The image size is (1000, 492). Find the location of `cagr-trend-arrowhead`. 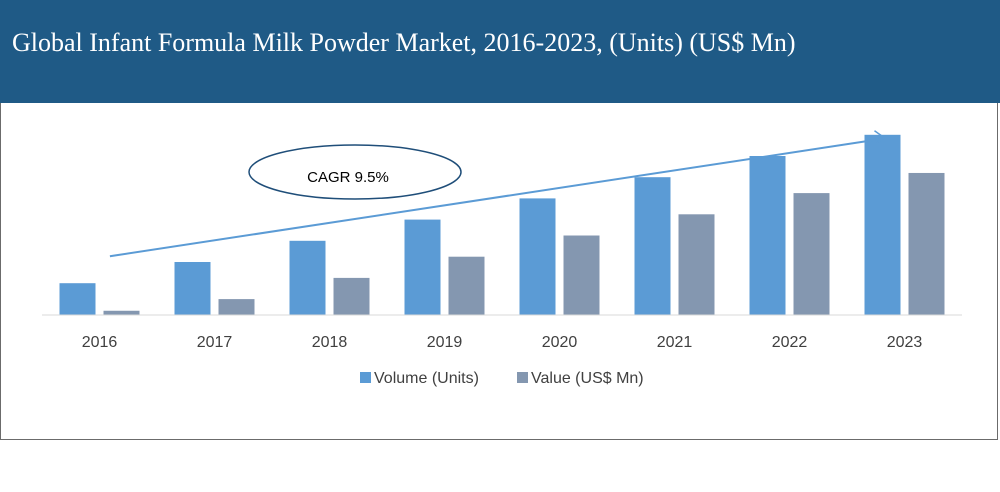

cagr-trend-arrowhead is located at coordinates (880, 137).